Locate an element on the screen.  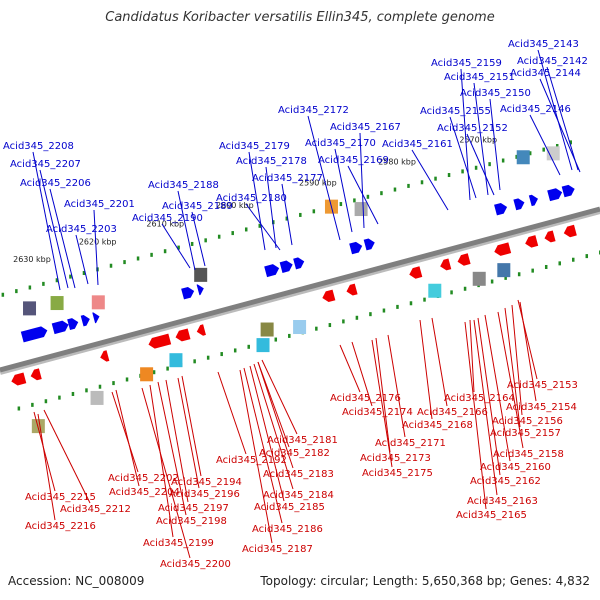
gene-label-upper: Acid345_2161 is located at coordinates (417, 144).